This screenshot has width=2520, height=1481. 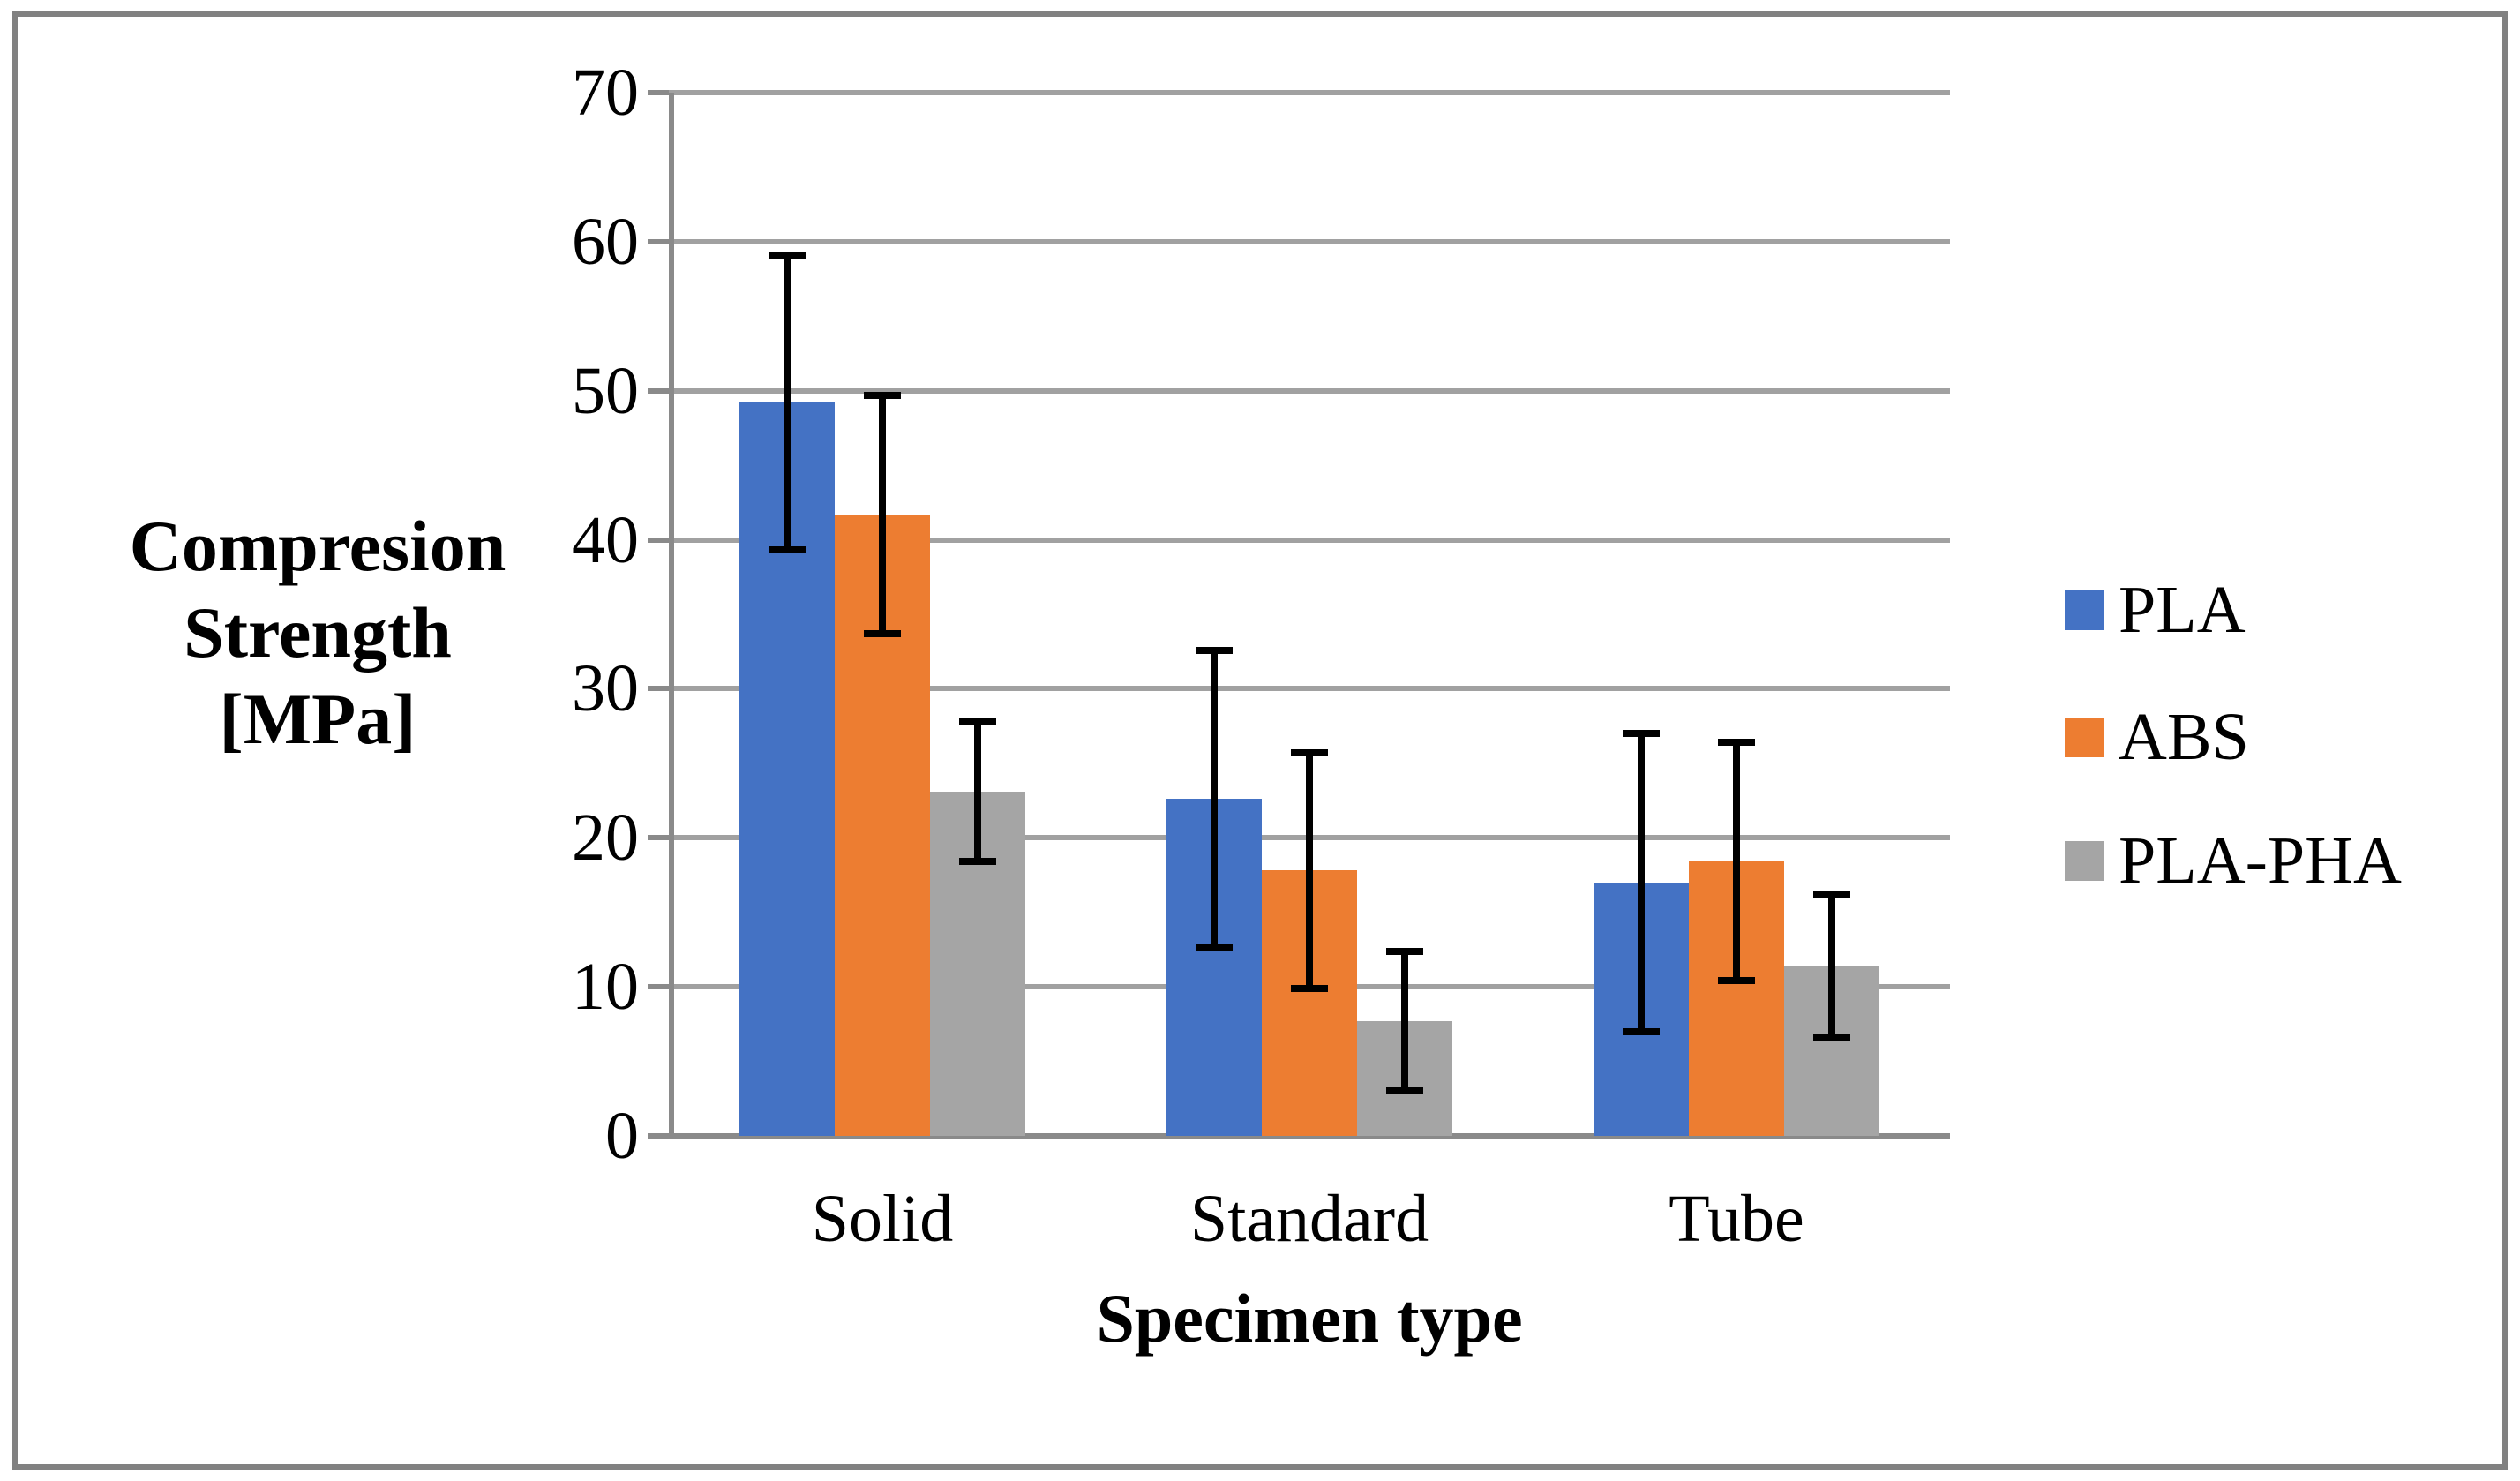 I want to click on error-cap-top-pla-pha-standard, so click(x=1404, y=951).